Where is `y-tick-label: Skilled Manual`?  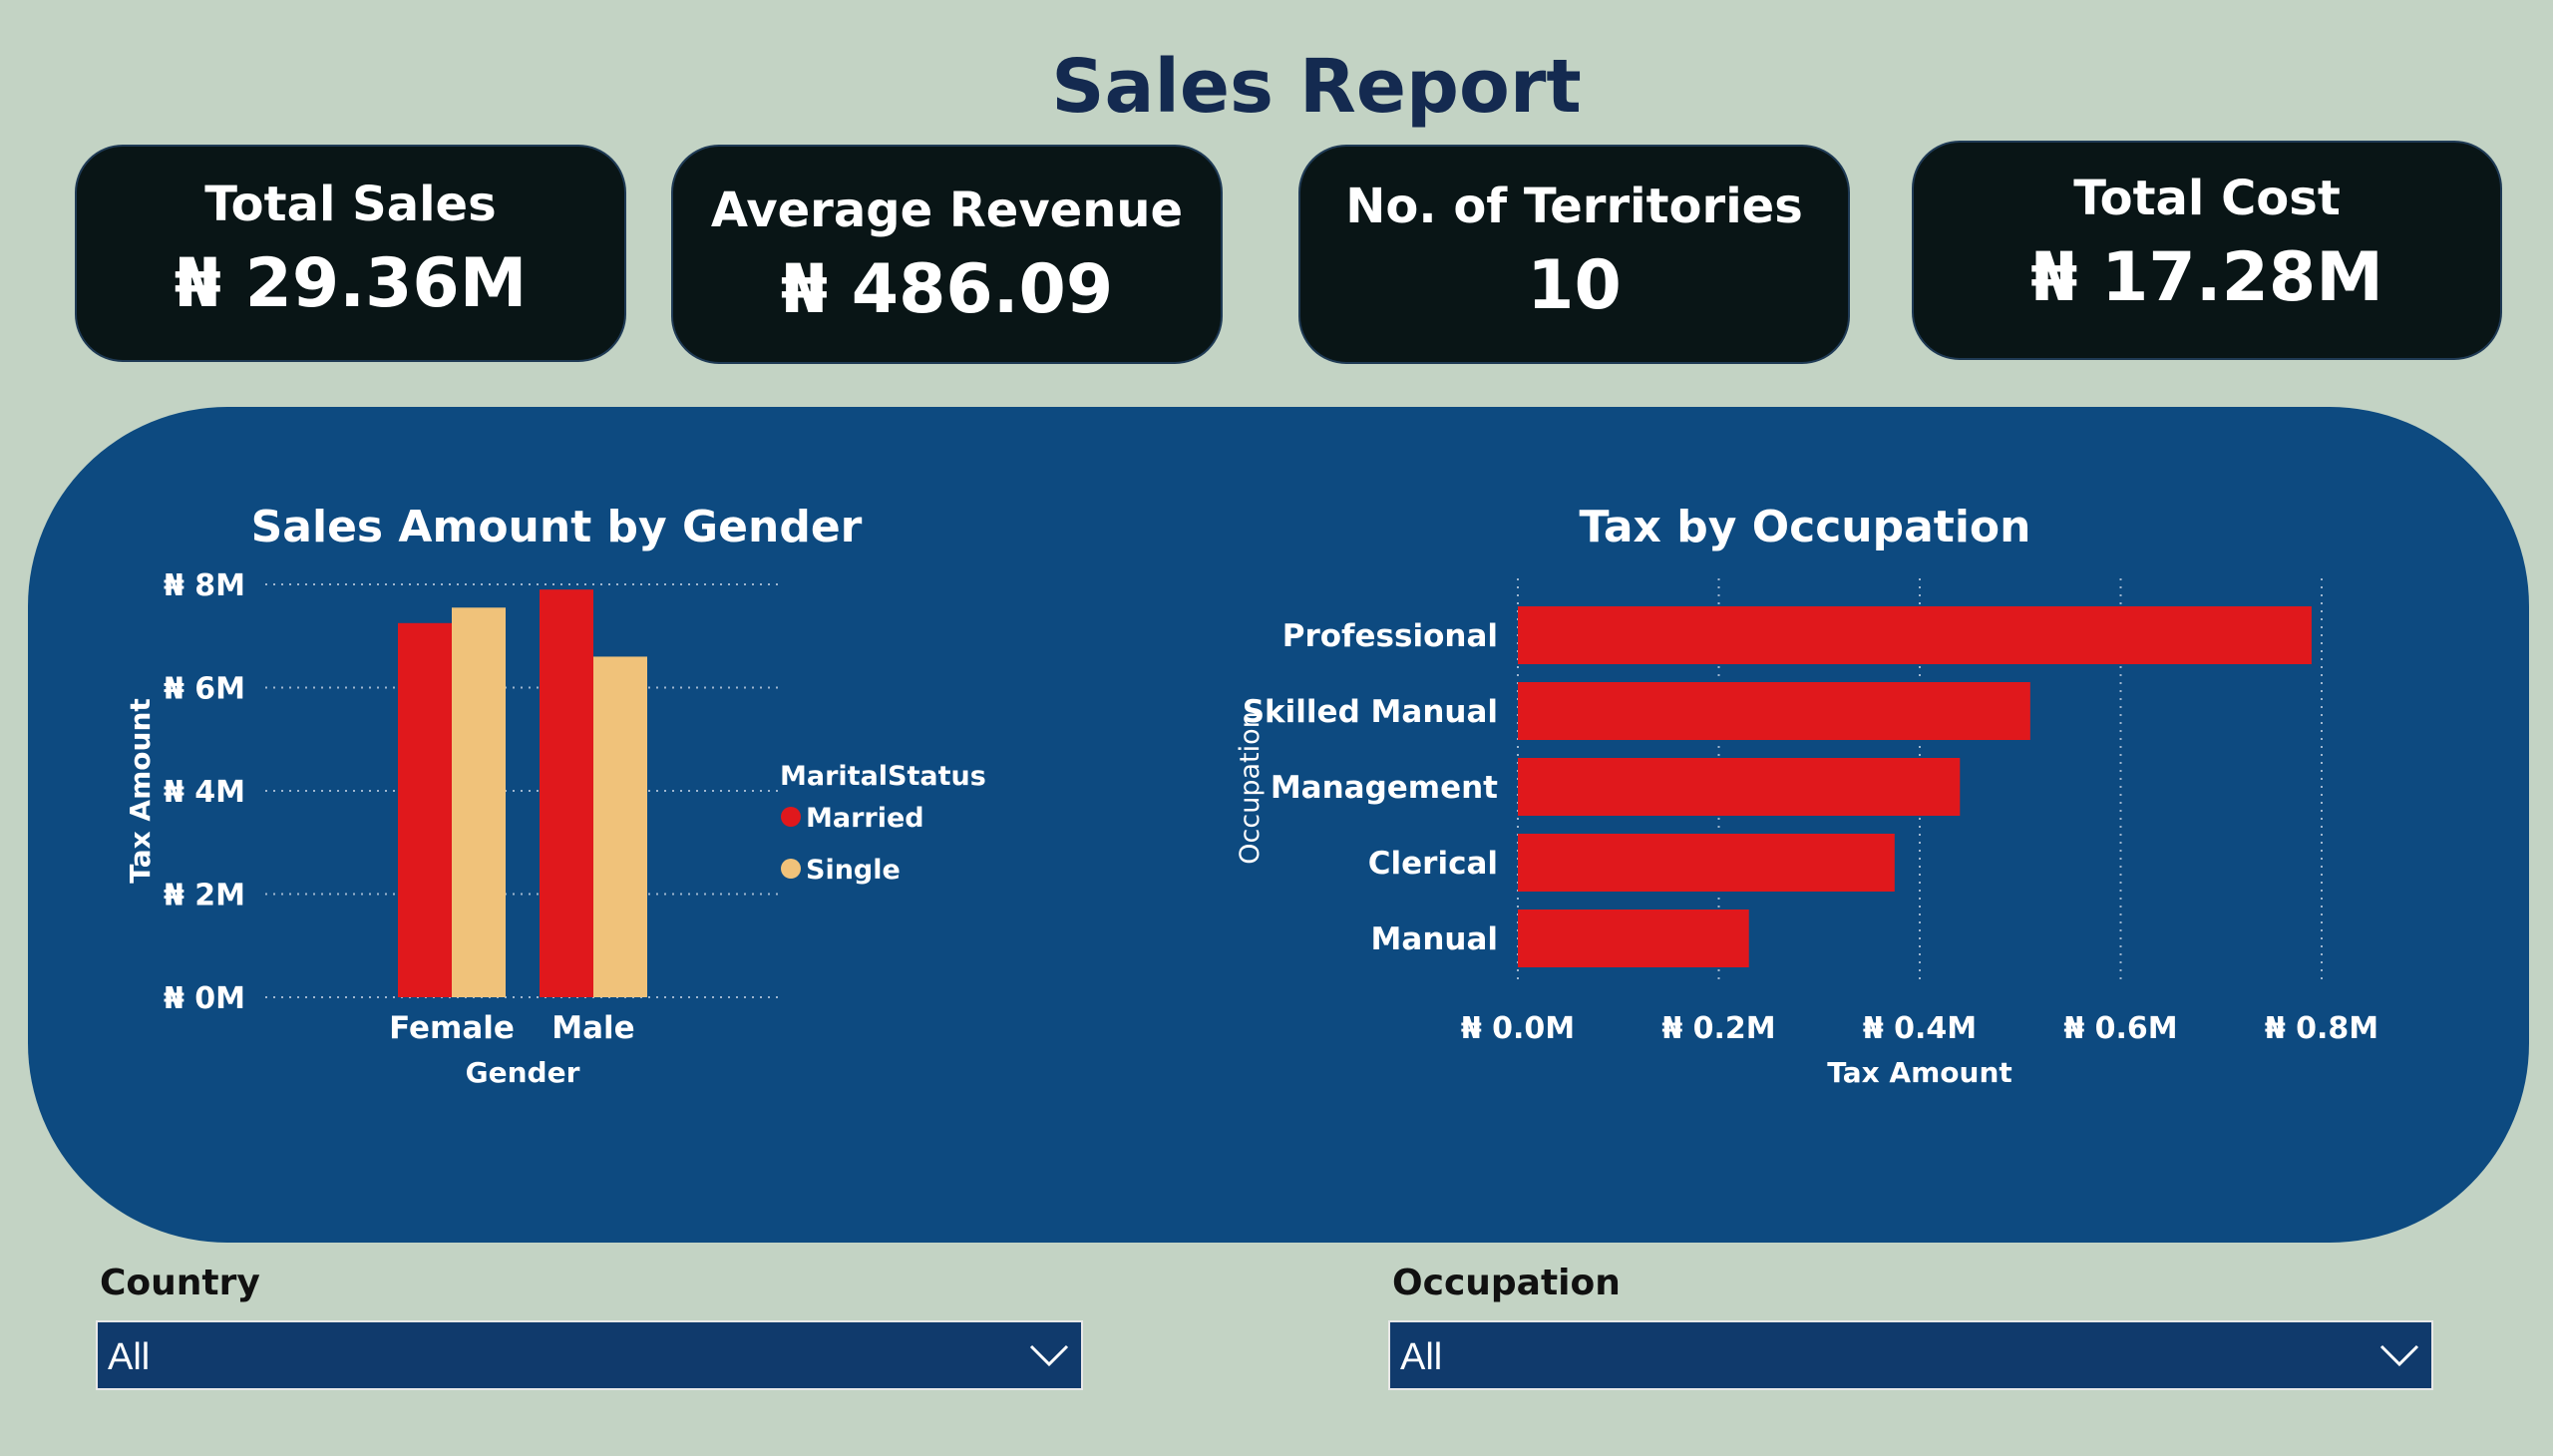
y-tick-label: Skilled Manual is located at coordinates (1371, 712).